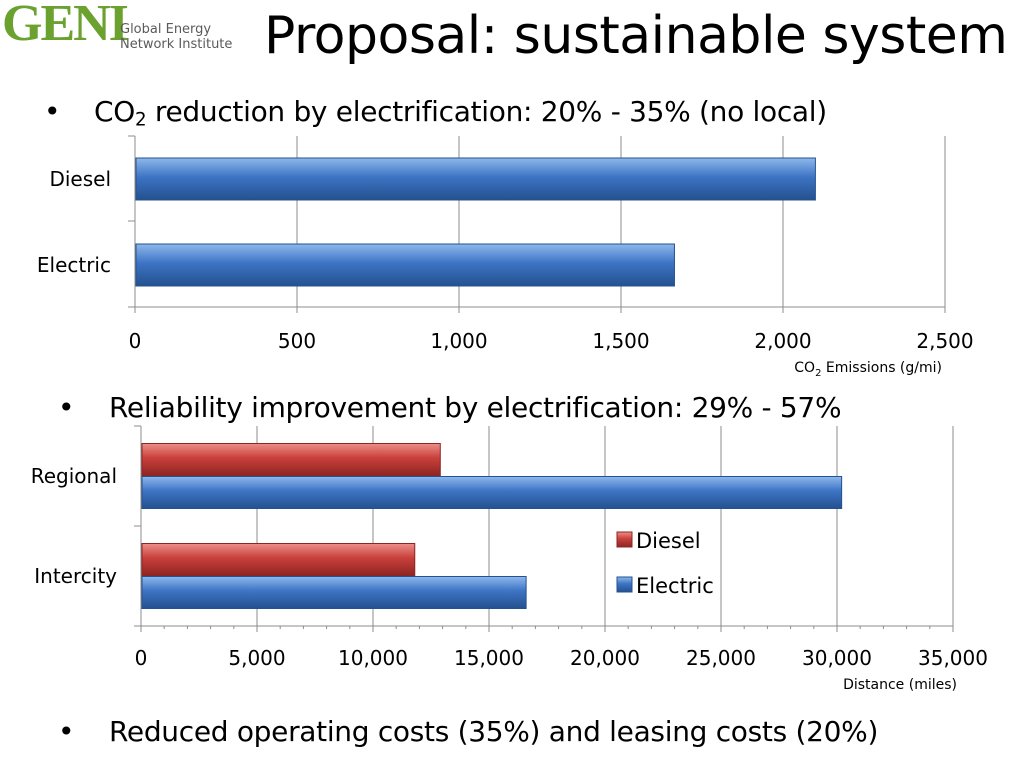  I want to click on logo-subtitle: Global Energy Network Institute, so click(176, 37).